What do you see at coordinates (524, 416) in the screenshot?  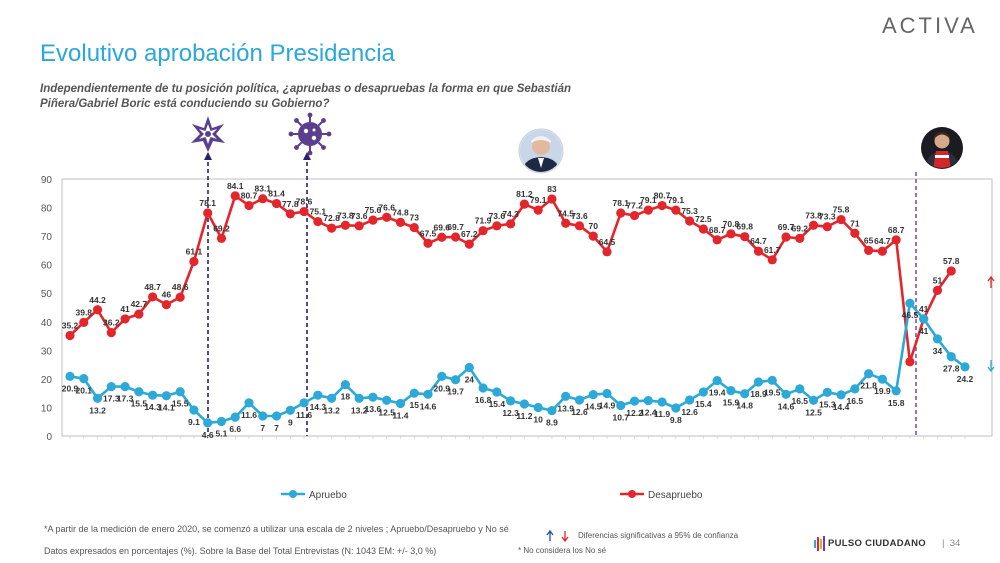 I see `data-label-apruebo: 11.2` at bounding box center [524, 416].